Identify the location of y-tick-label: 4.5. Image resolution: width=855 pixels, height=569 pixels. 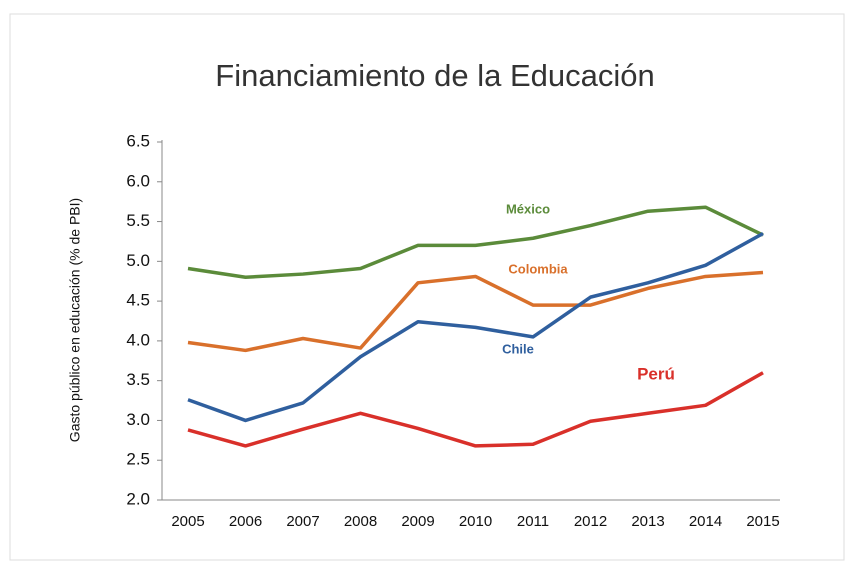
(138, 300).